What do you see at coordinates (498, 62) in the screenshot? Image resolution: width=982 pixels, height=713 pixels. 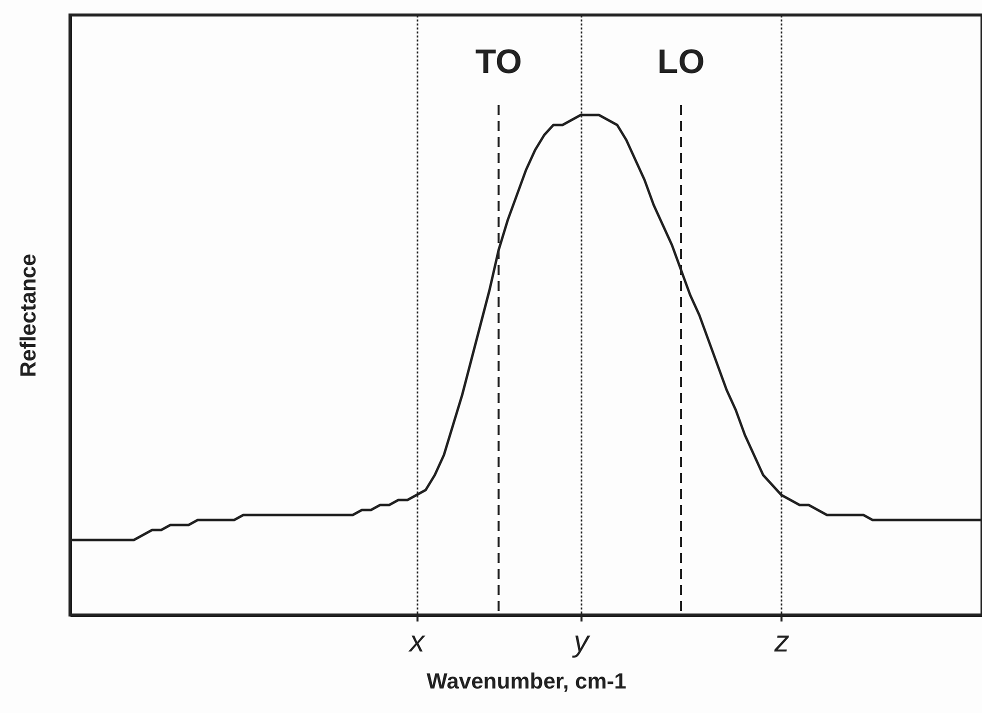 I see `text: TO` at bounding box center [498, 62].